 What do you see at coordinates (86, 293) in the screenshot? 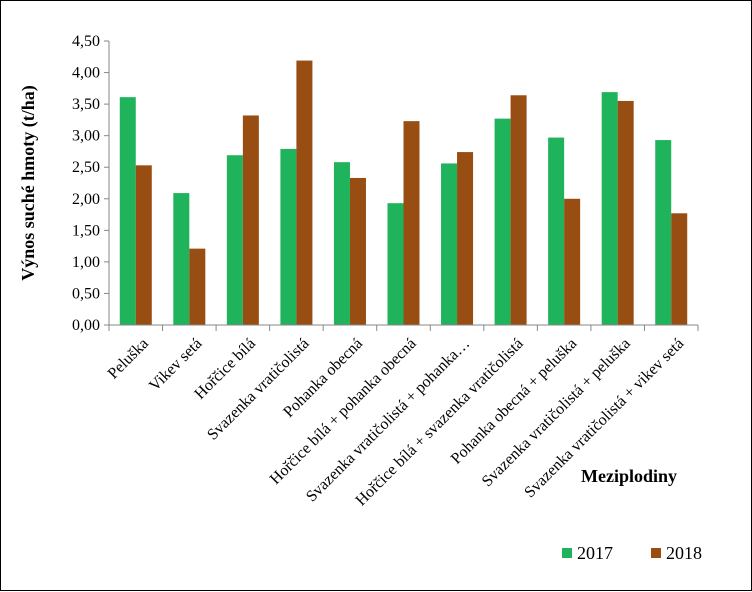
I see `y-tick-label: 0,50` at bounding box center [86, 293].